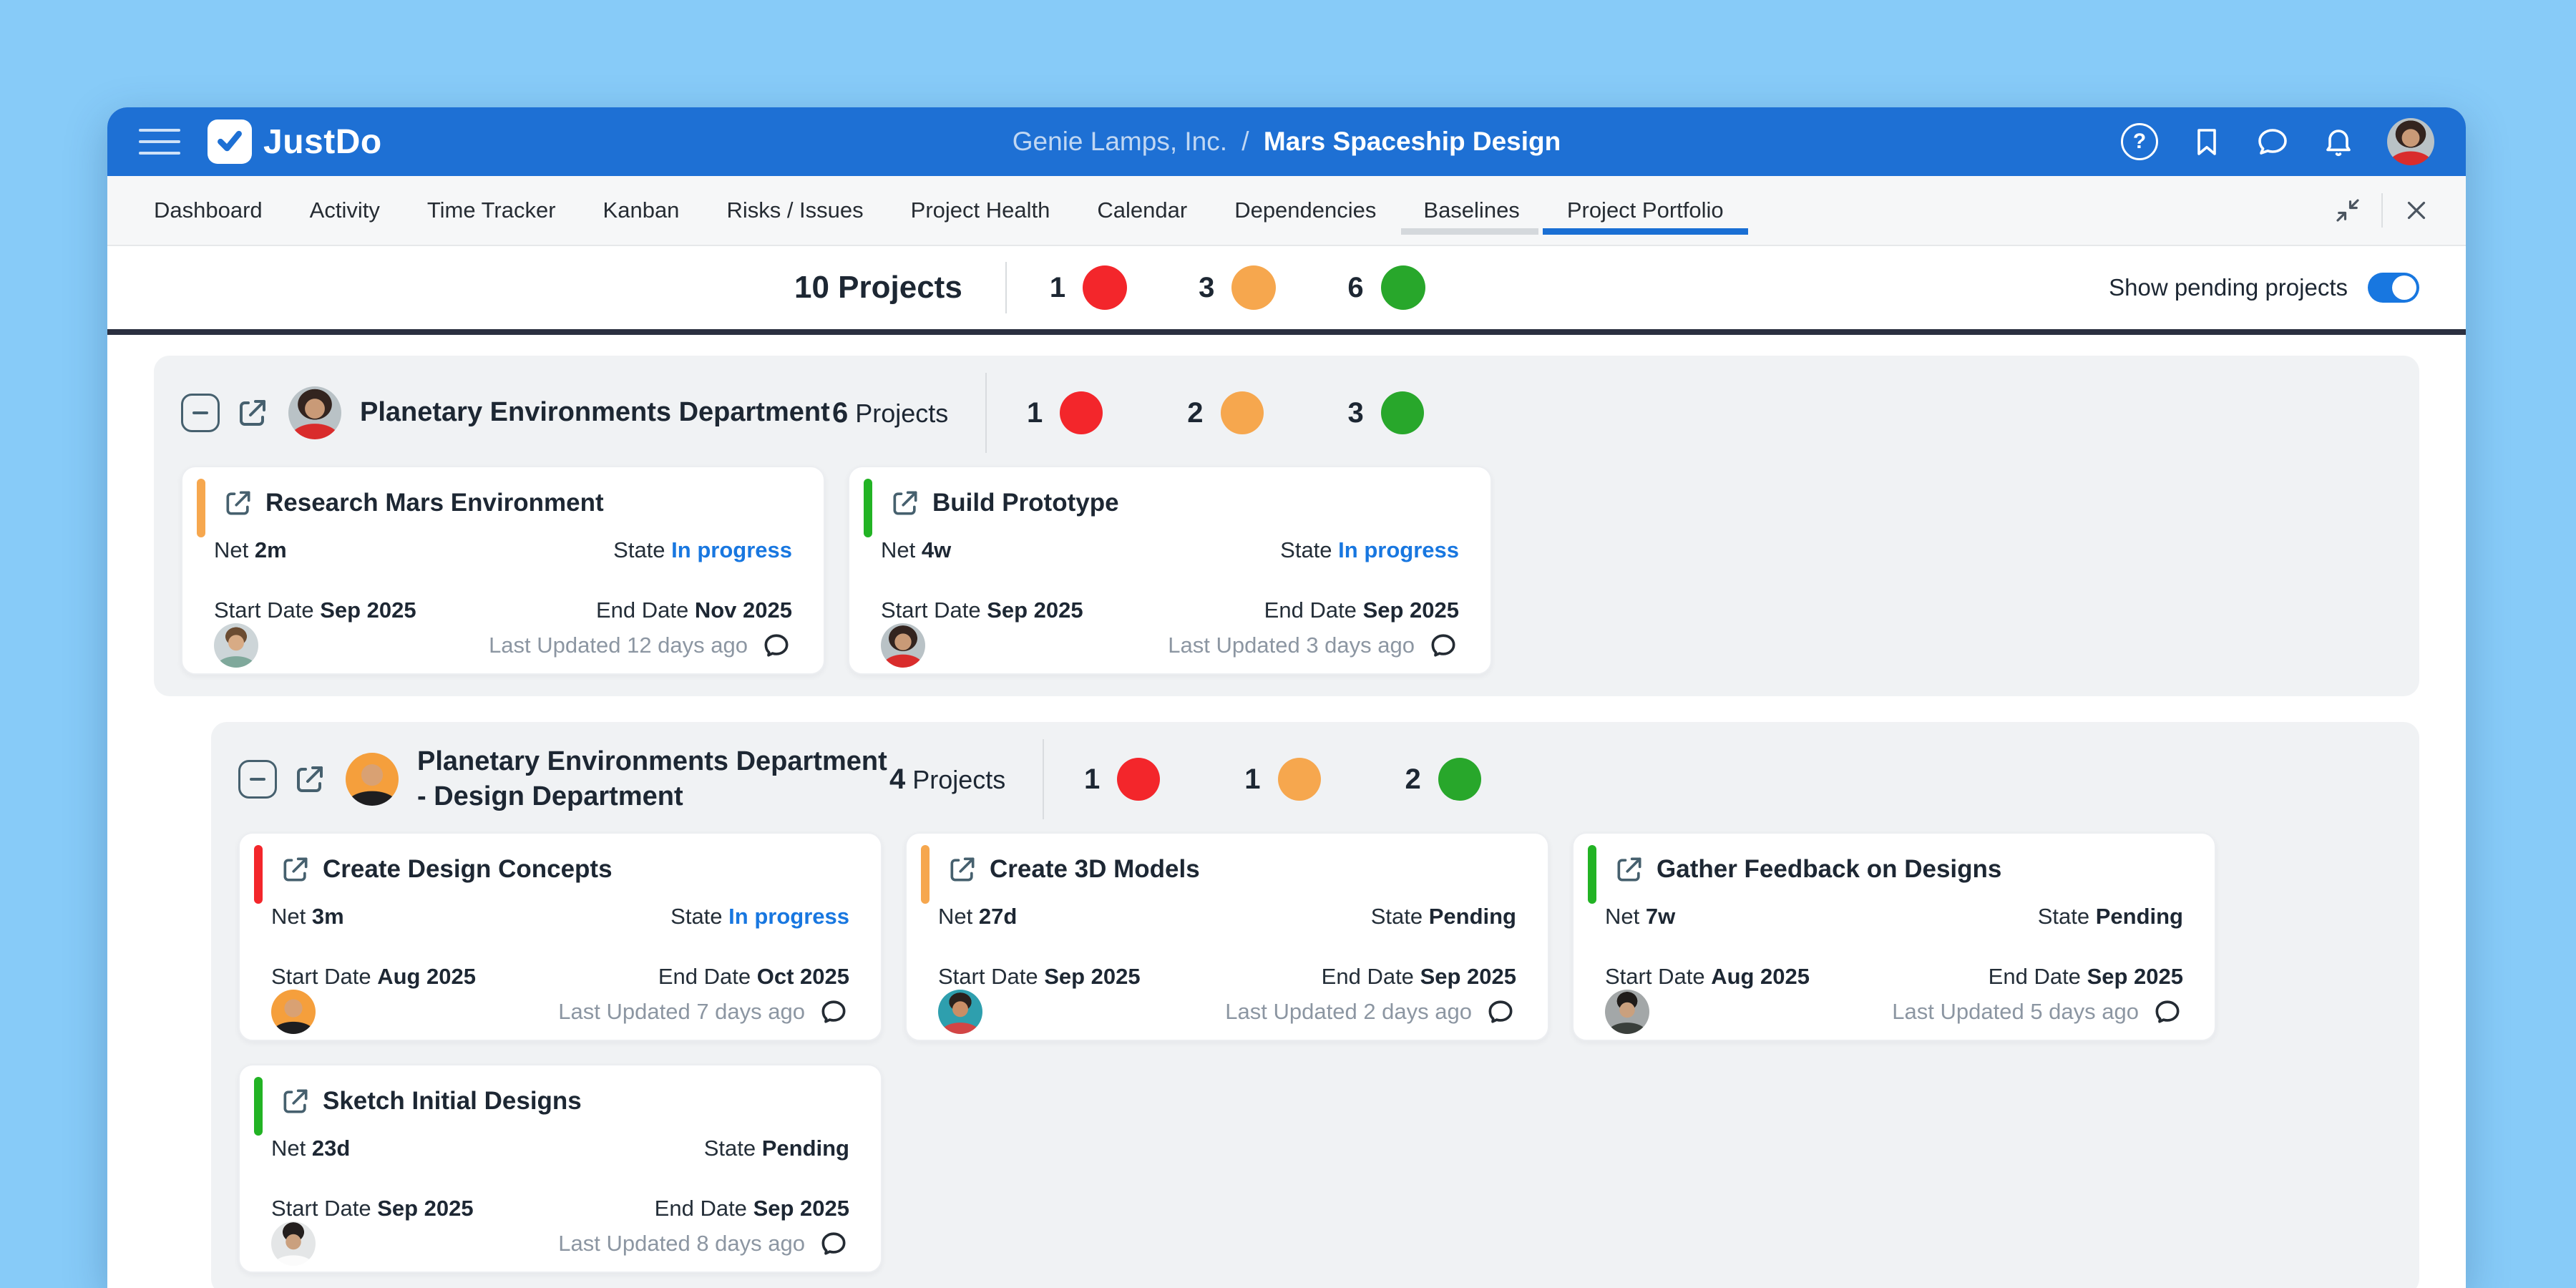 The image size is (2576, 1288). Describe the element at coordinates (1282, 779) in the screenshot. I see `status-count-pair: 1` at that location.